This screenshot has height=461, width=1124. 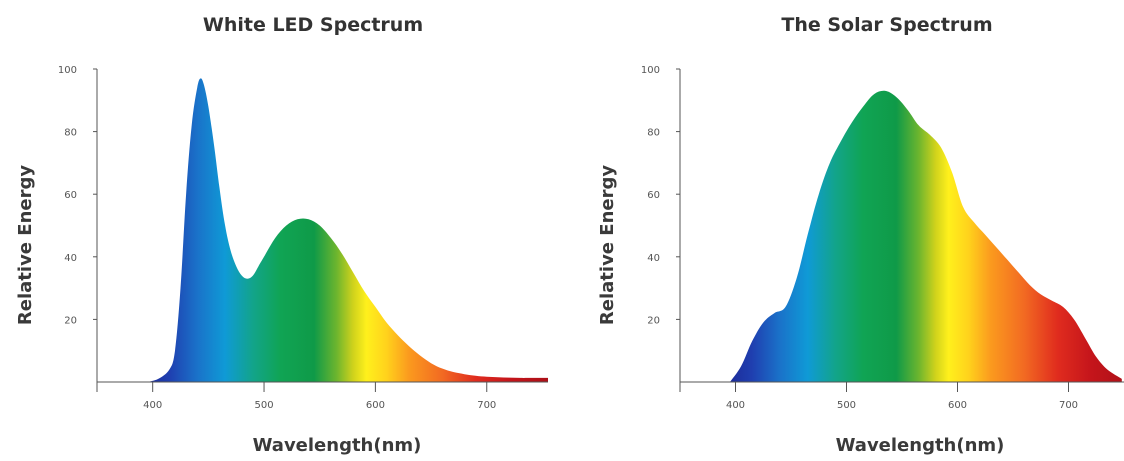 I want to click on chart-title: White LED Spectrum, so click(x=313, y=25).